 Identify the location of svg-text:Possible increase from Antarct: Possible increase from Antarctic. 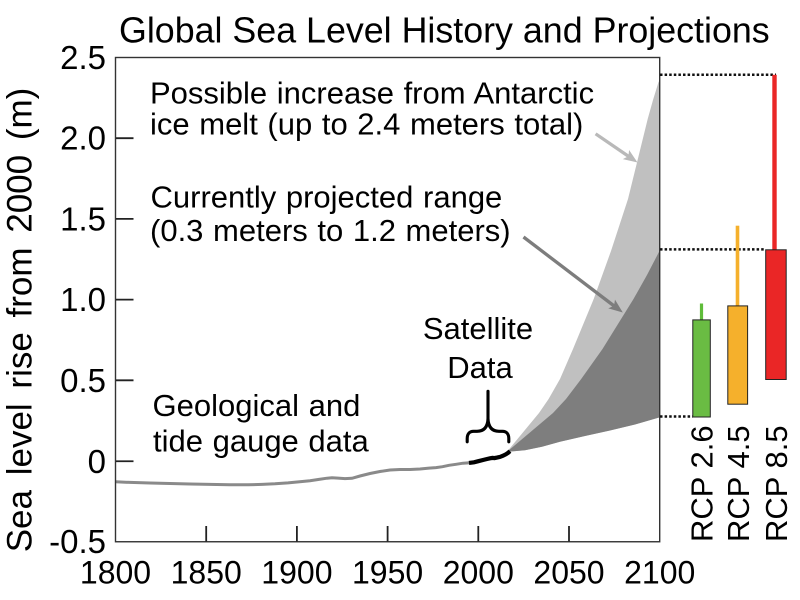
(372, 93).